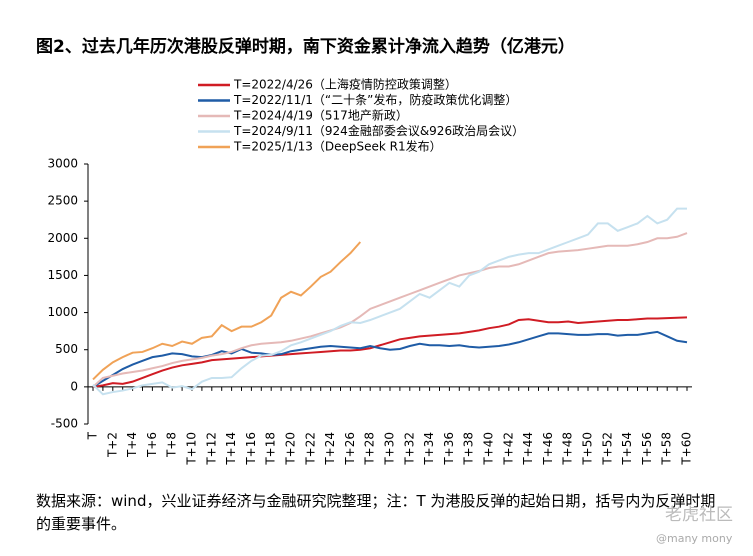  Describe the element at coordinates (62, 238) in the screenshot. I see `y-tick-label: 2000` at that location.